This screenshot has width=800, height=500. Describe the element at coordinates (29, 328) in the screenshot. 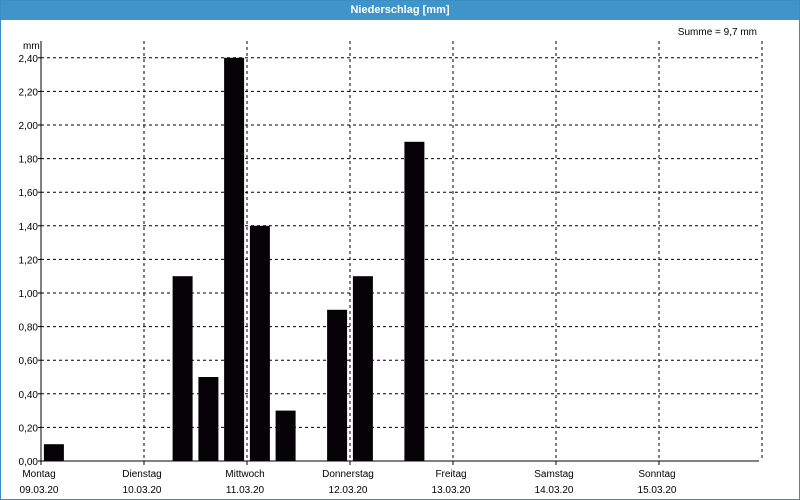

I see `y-tick-label: 0,80` at that location.